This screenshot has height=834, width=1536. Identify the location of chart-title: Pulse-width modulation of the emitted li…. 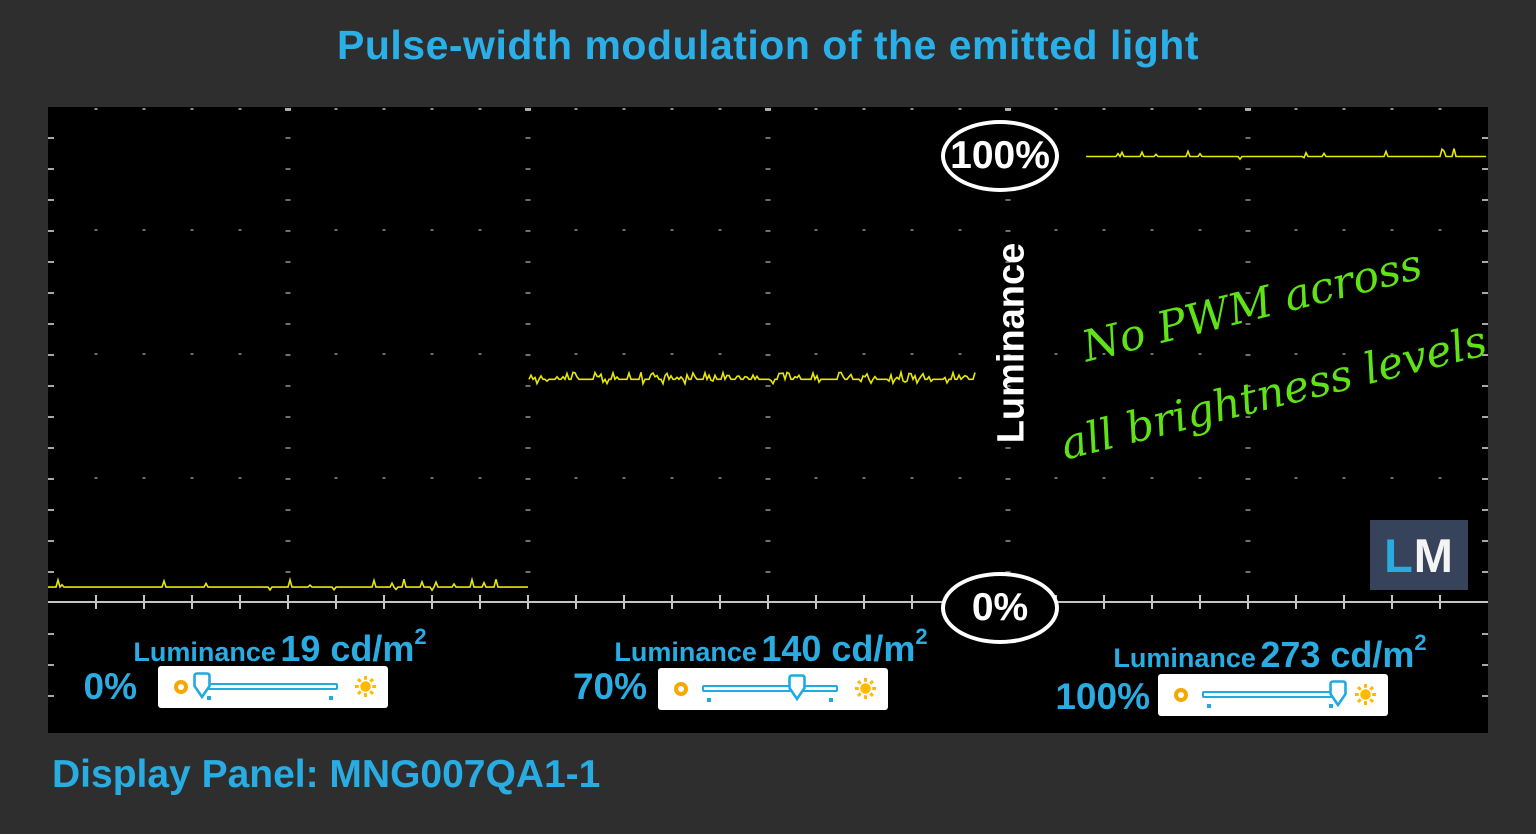
(768, 45).